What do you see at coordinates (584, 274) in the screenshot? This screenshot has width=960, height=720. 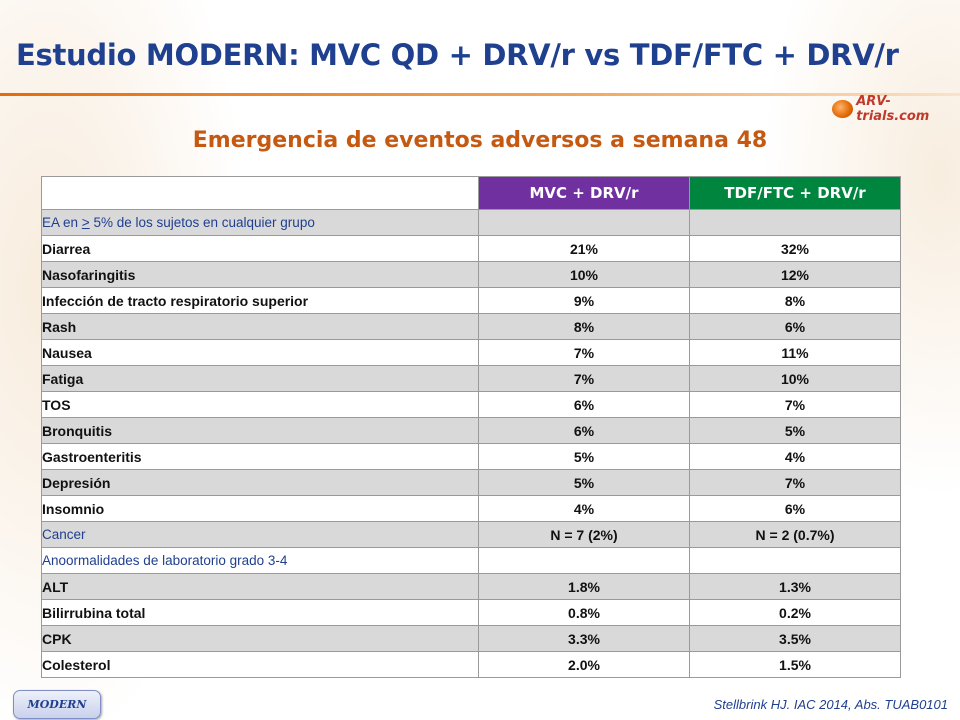 I see `mvc-value: 10%` at bounding box center [584, 274].